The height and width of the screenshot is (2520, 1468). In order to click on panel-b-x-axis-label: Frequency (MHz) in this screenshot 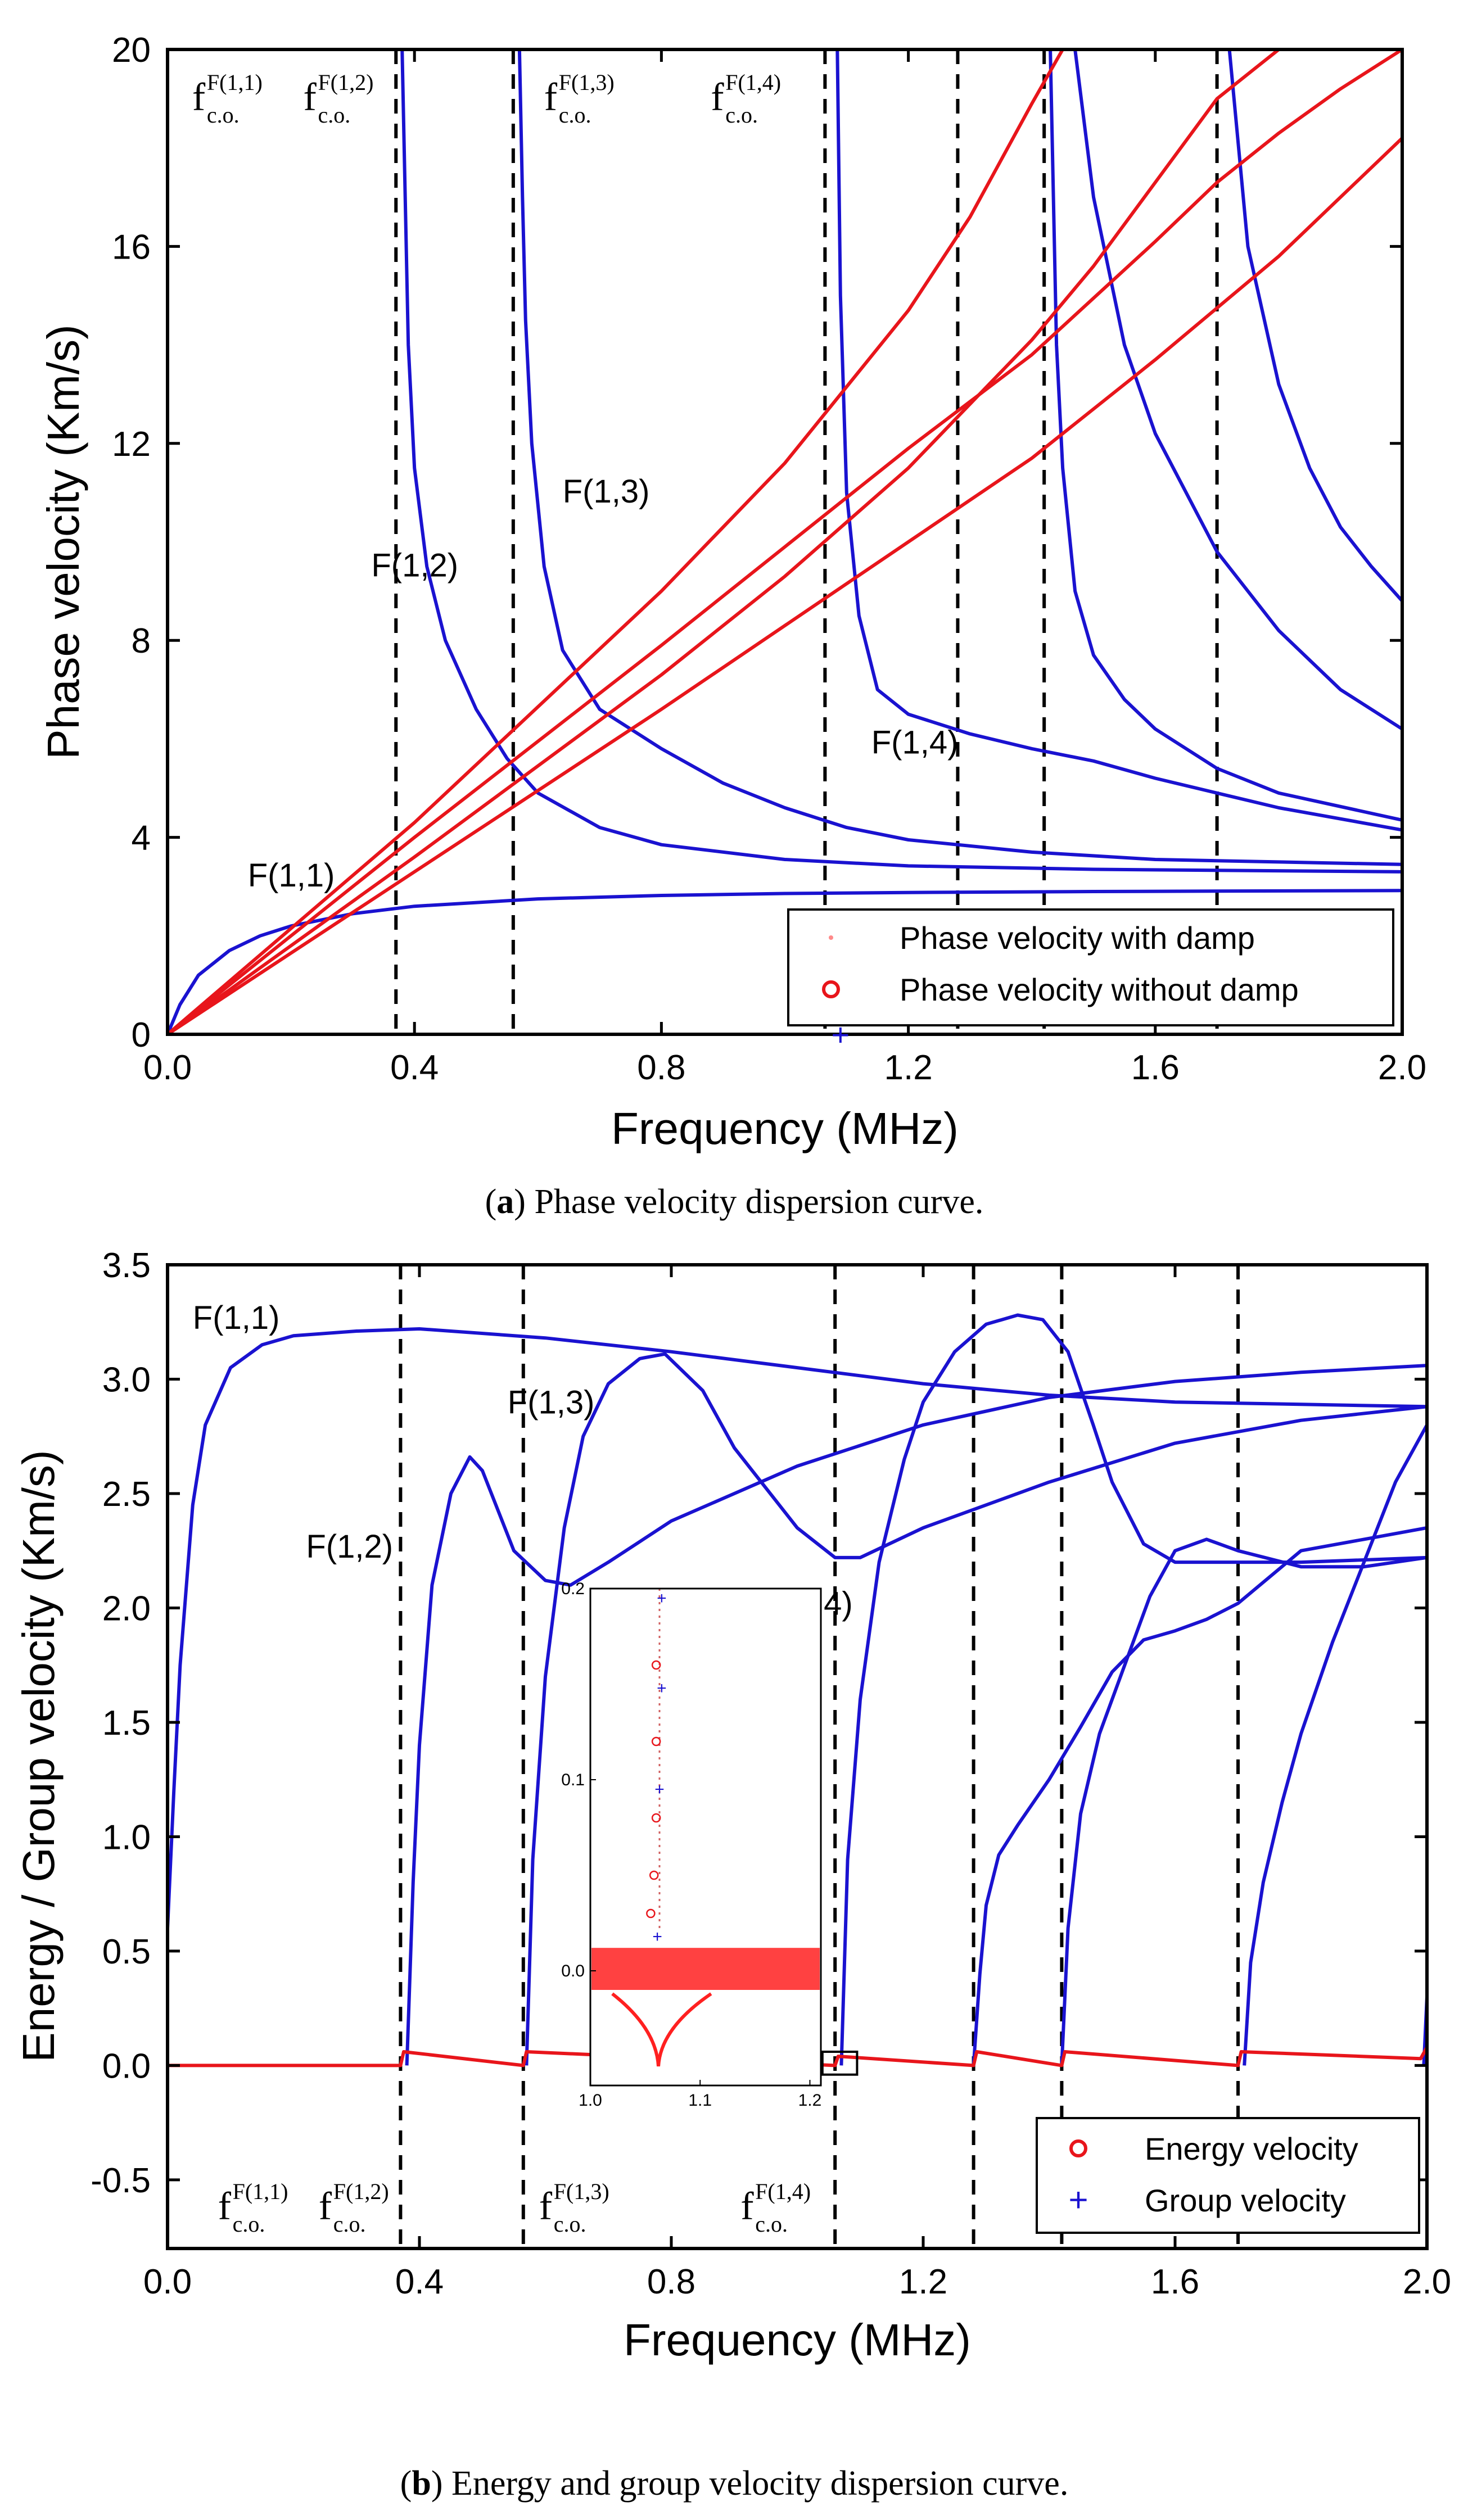, I will do `click(797, 2340)`.